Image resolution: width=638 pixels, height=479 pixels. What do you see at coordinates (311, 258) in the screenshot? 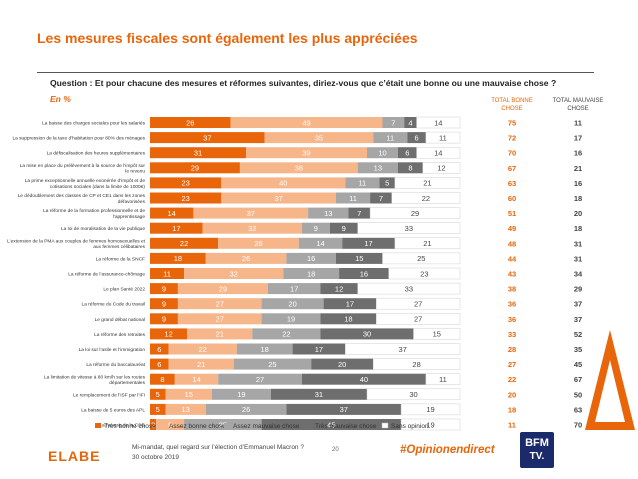
I see `data-label: 16` at bounding box center [311, 258].